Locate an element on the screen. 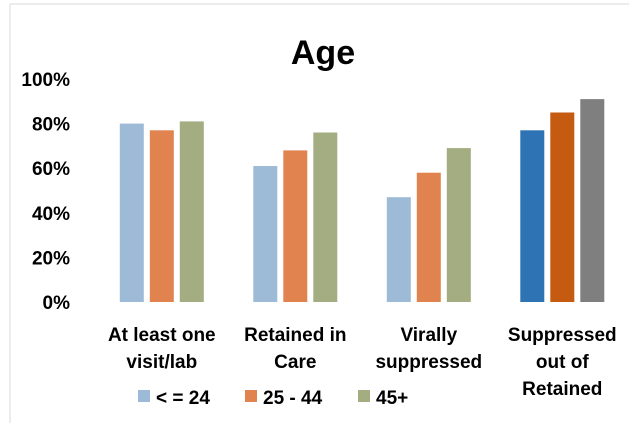 Image resolution: width=629 pixels, height=423 pixels. legend: < = 24 25 - 44 45+ is located at coordinates (273, 398).